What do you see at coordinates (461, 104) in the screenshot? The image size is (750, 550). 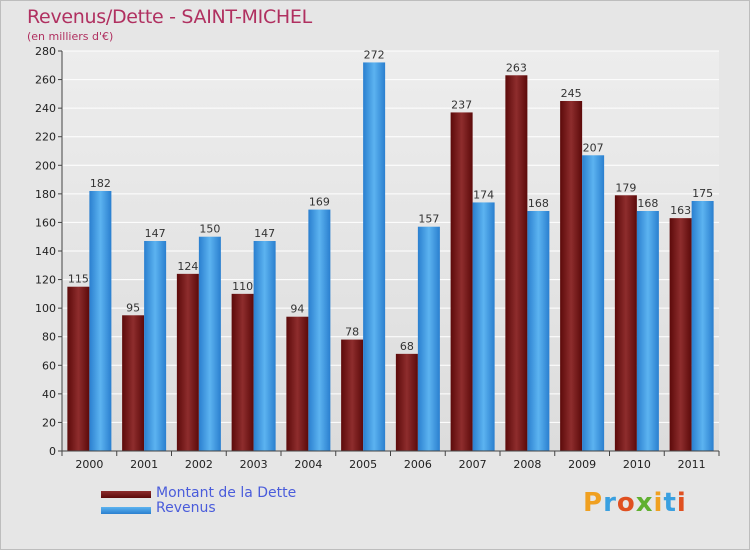 I see `data-label: 237` at bounding box center [461, 104].